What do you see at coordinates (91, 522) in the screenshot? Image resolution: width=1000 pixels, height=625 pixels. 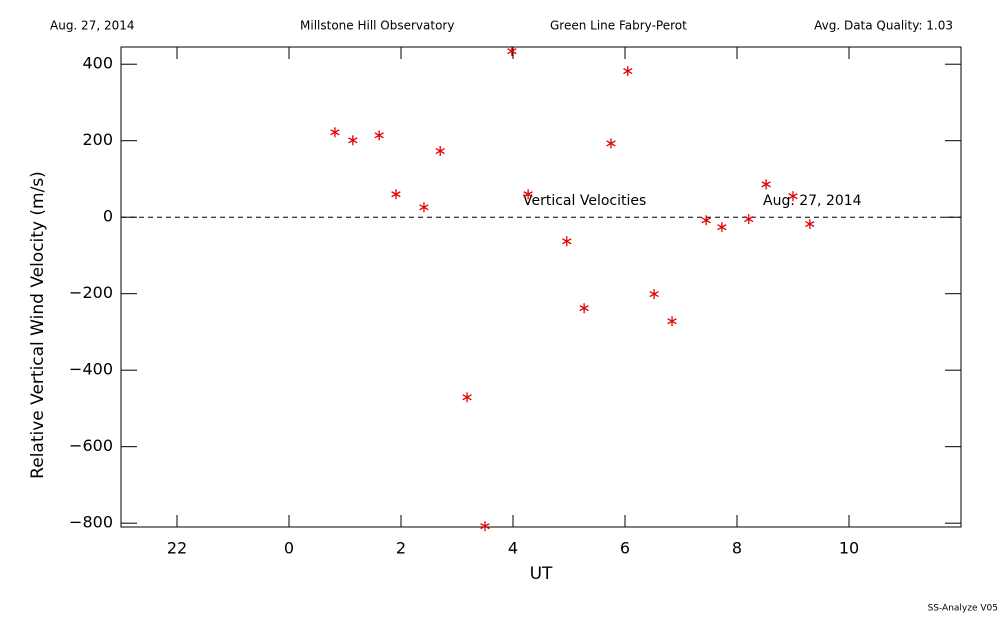 I see `y-tick-label: −800` at bounding box center [91, 522].